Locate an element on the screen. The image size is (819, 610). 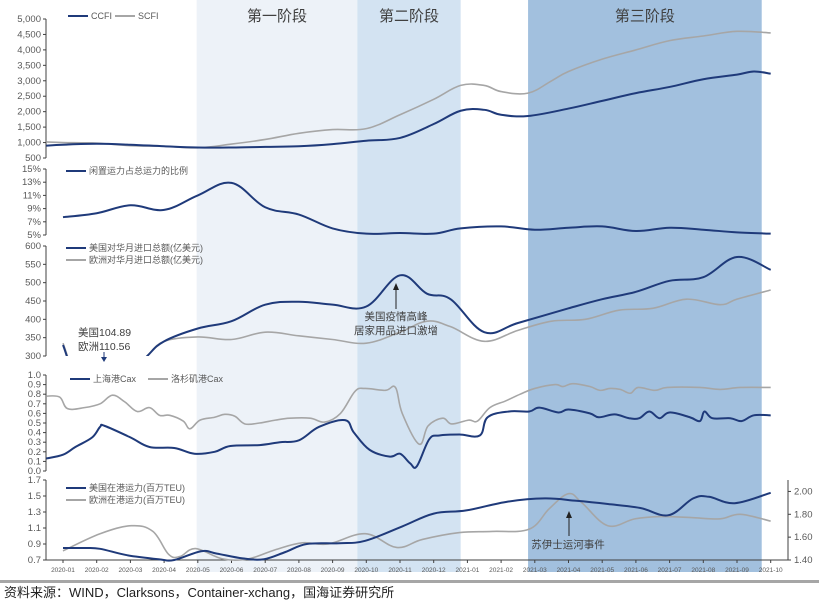
x-tick-label: 2021-03 is located at coordinates (535, 570).